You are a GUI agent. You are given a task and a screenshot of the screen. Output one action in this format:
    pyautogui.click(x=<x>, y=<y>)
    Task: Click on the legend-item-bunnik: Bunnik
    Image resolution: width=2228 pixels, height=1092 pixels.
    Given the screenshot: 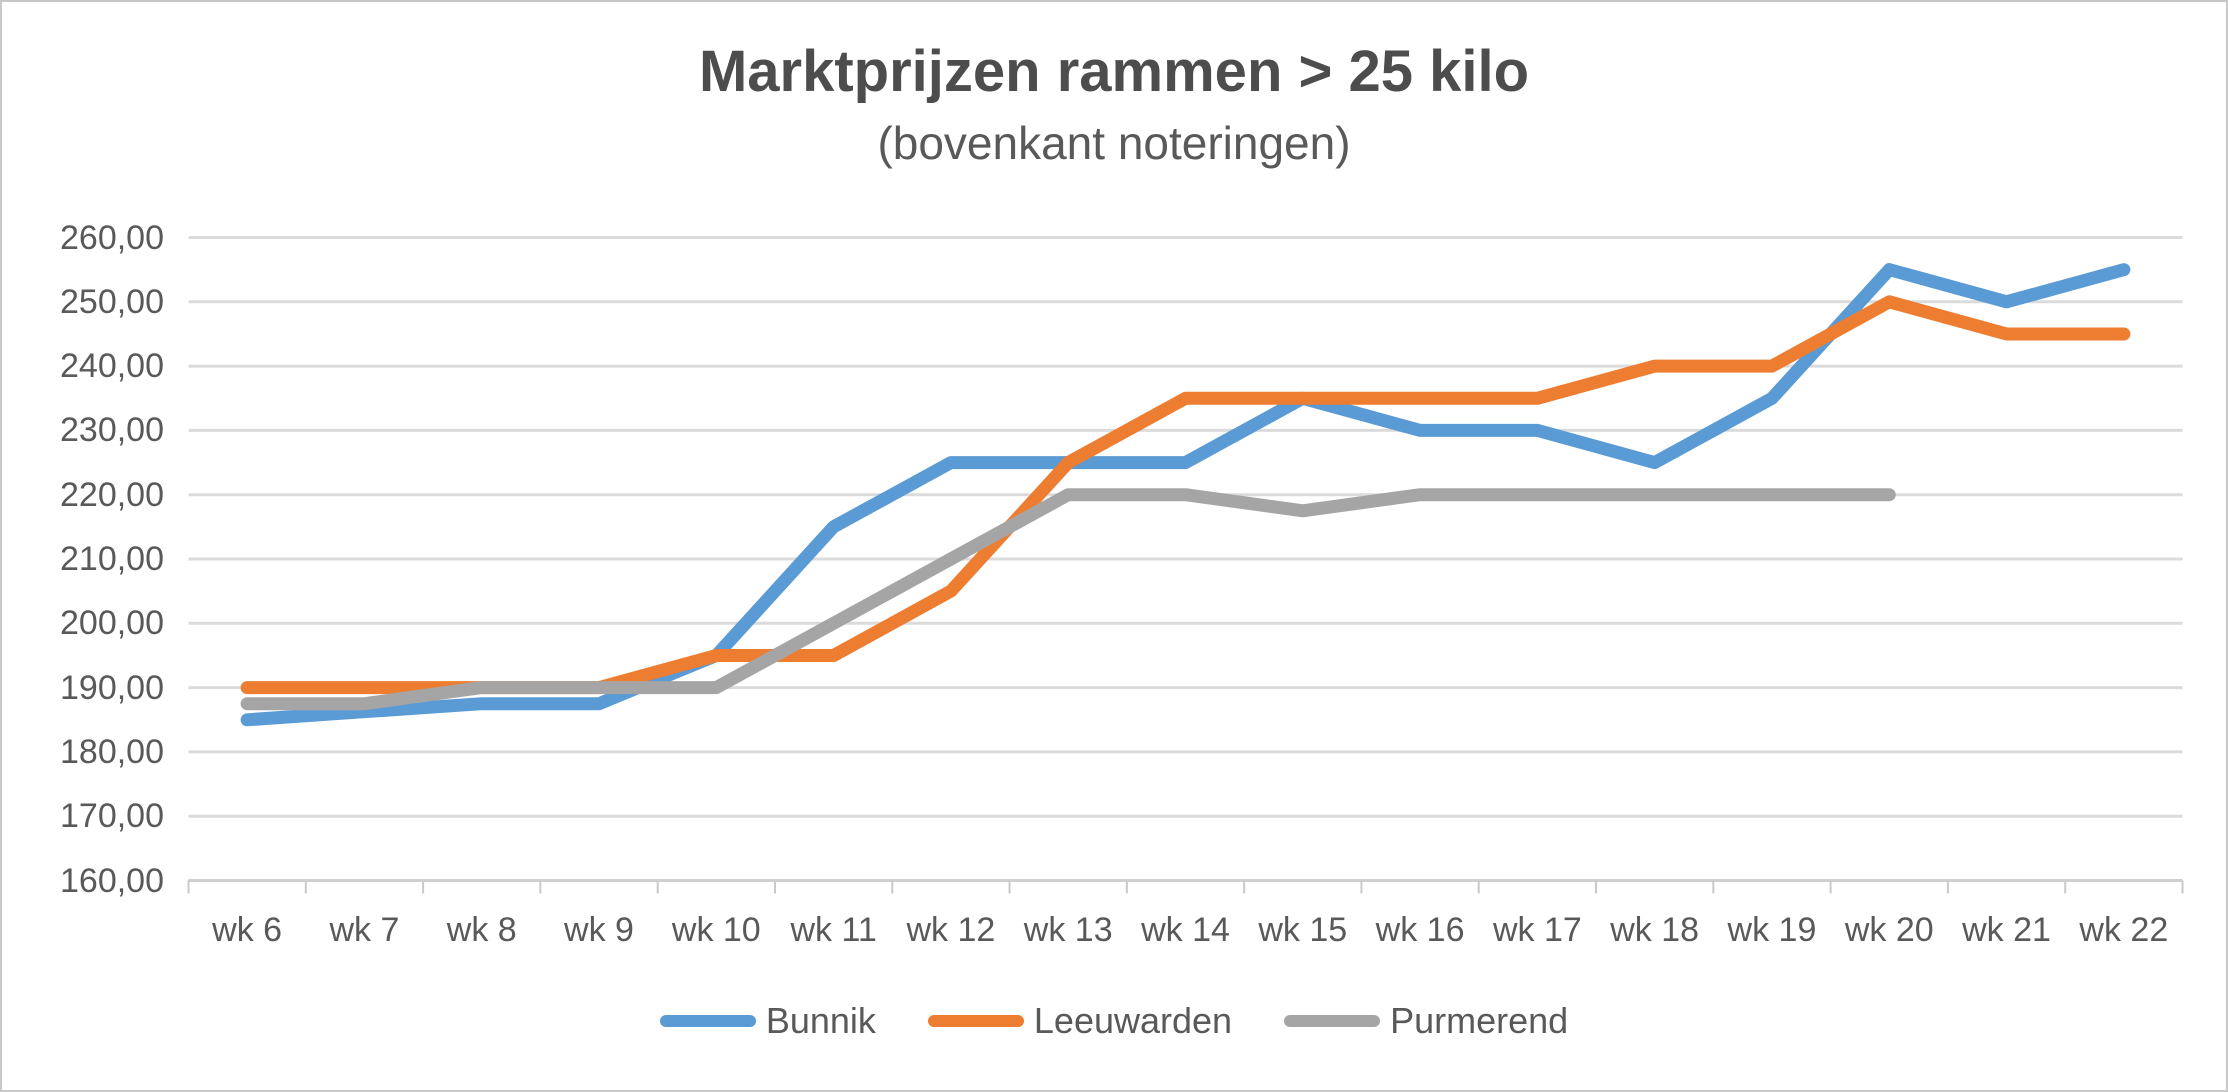 What is the action you would take?
    pyautogui.click(x=767, y=1021)
    